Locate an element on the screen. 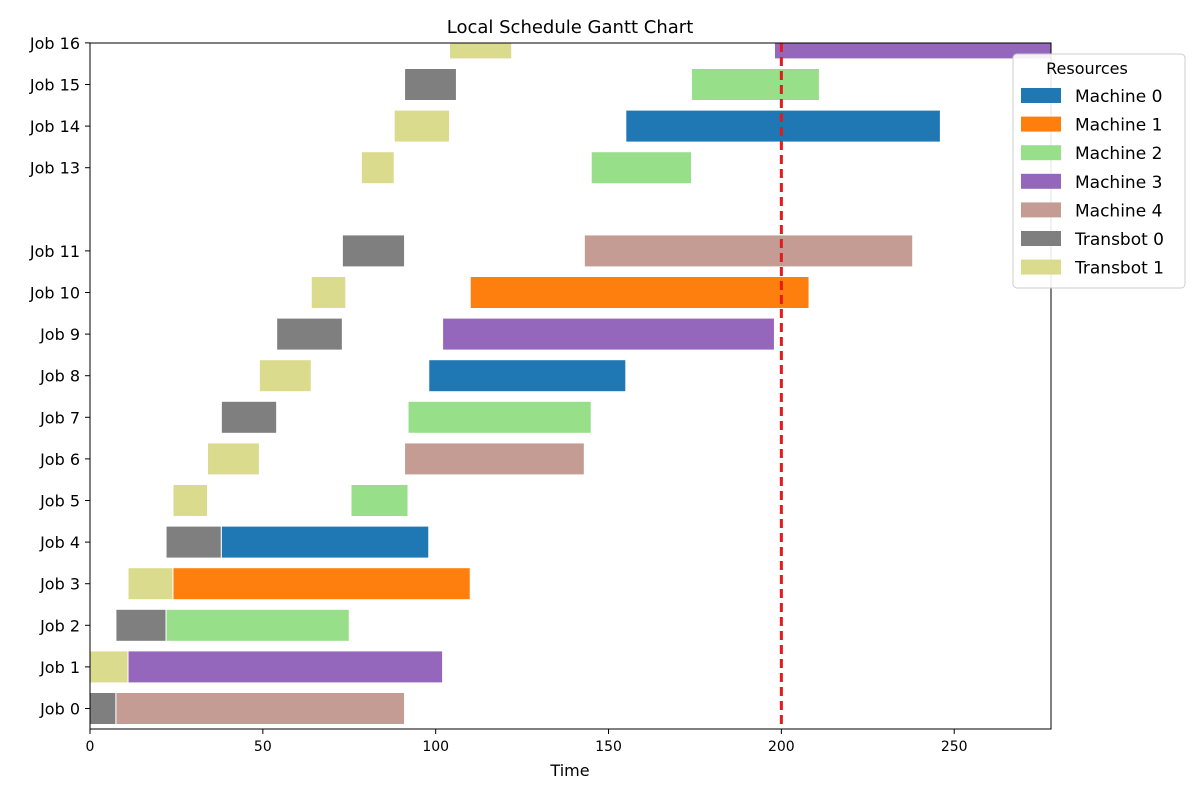 The image size is (1200, 800). chart-title: Local Schedule Gantt Chart is located at coordinates (570, 27).